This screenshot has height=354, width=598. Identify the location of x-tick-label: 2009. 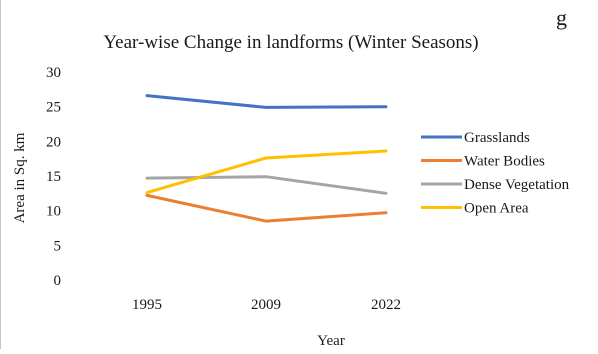
(266, 305).